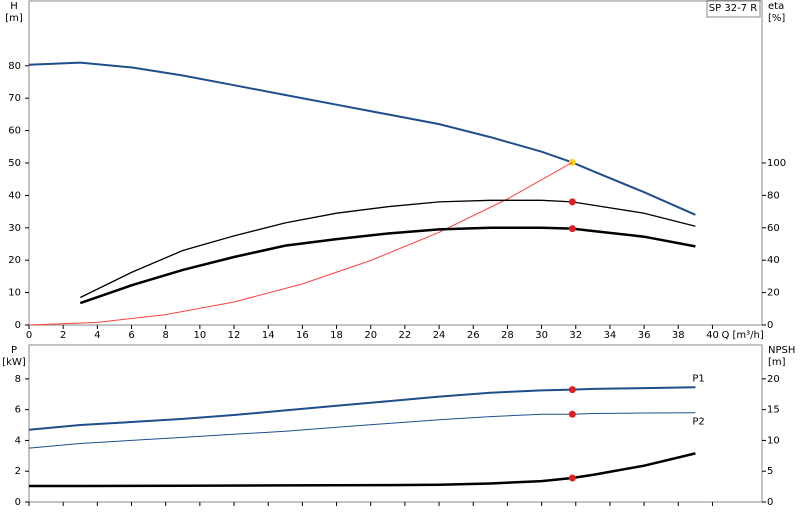 The width and height of the screenshot is (800, 520). Describe the element at coordinates (14, 6) in the screenshot. I see `y-axis-label: H` at that location.